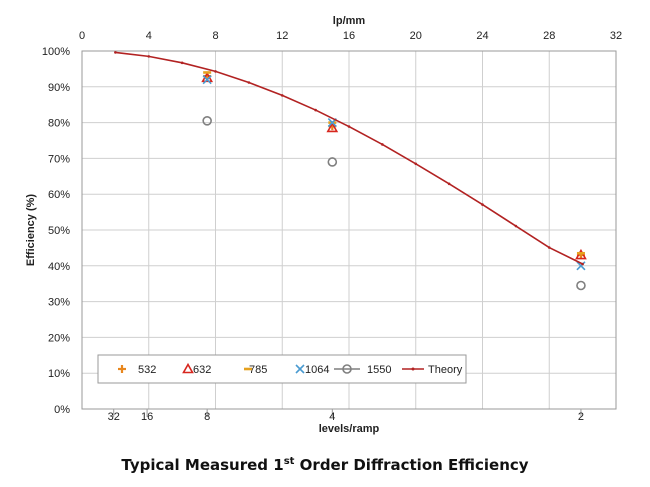  What do you see at coordinates (482, 36) in the screenshot?
I see `top-tick-label: 24` at bounding box center [482, 36].